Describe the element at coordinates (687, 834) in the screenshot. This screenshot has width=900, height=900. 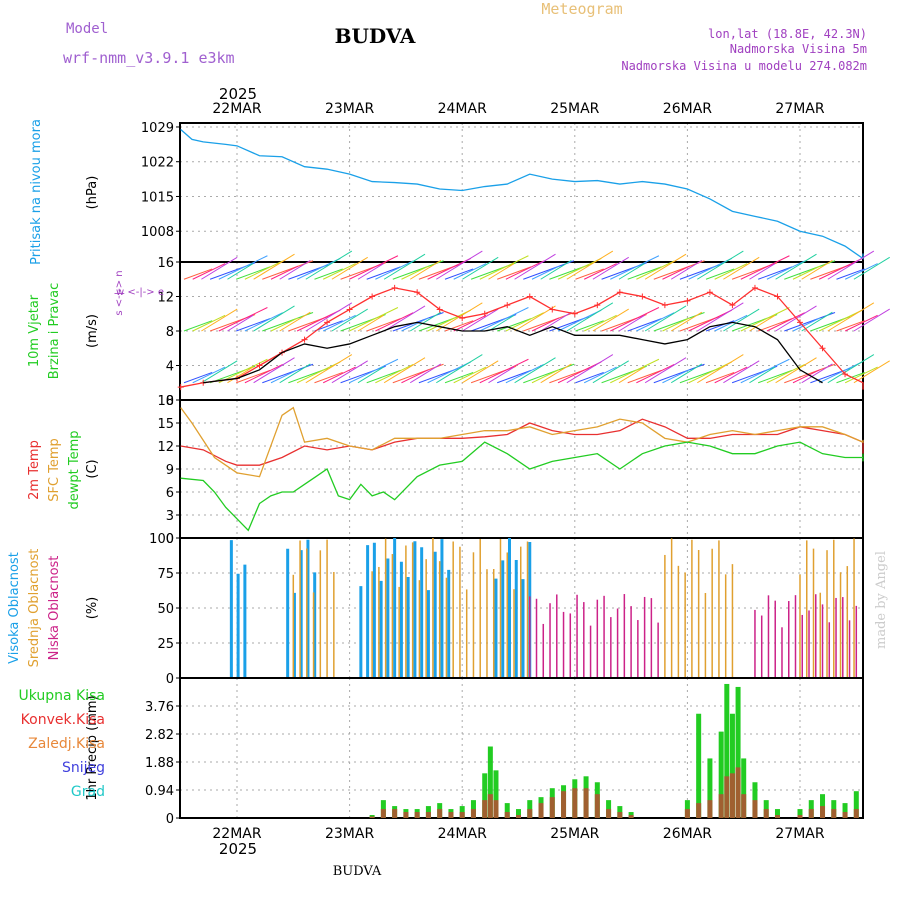
I see `x-tick-label-bottom: 26MAR` at that location.